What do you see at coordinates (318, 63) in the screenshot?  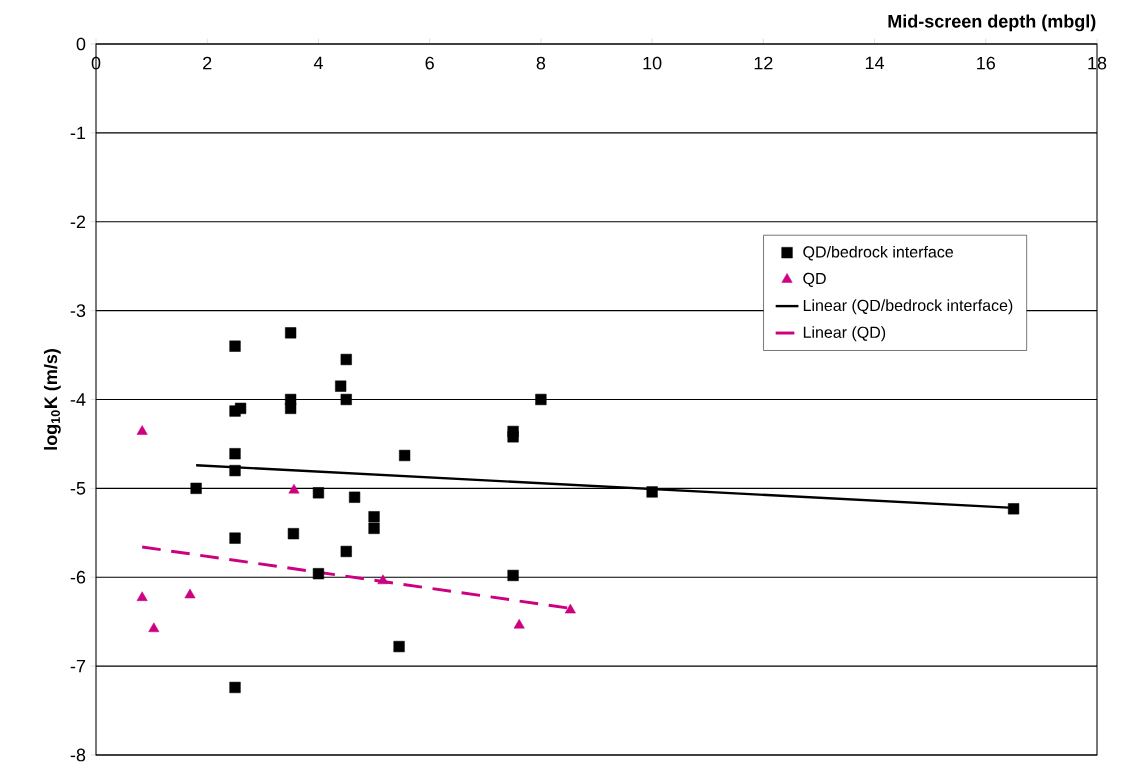 I see `x-tick-label: 4` at bounding box center [318, 63].